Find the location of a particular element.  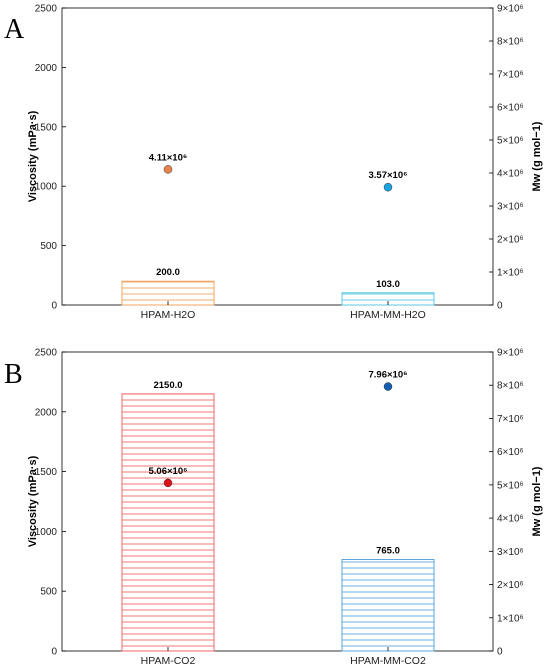

mw-point-label: 4.11×10⁶ is located at coordinates (168, 157).